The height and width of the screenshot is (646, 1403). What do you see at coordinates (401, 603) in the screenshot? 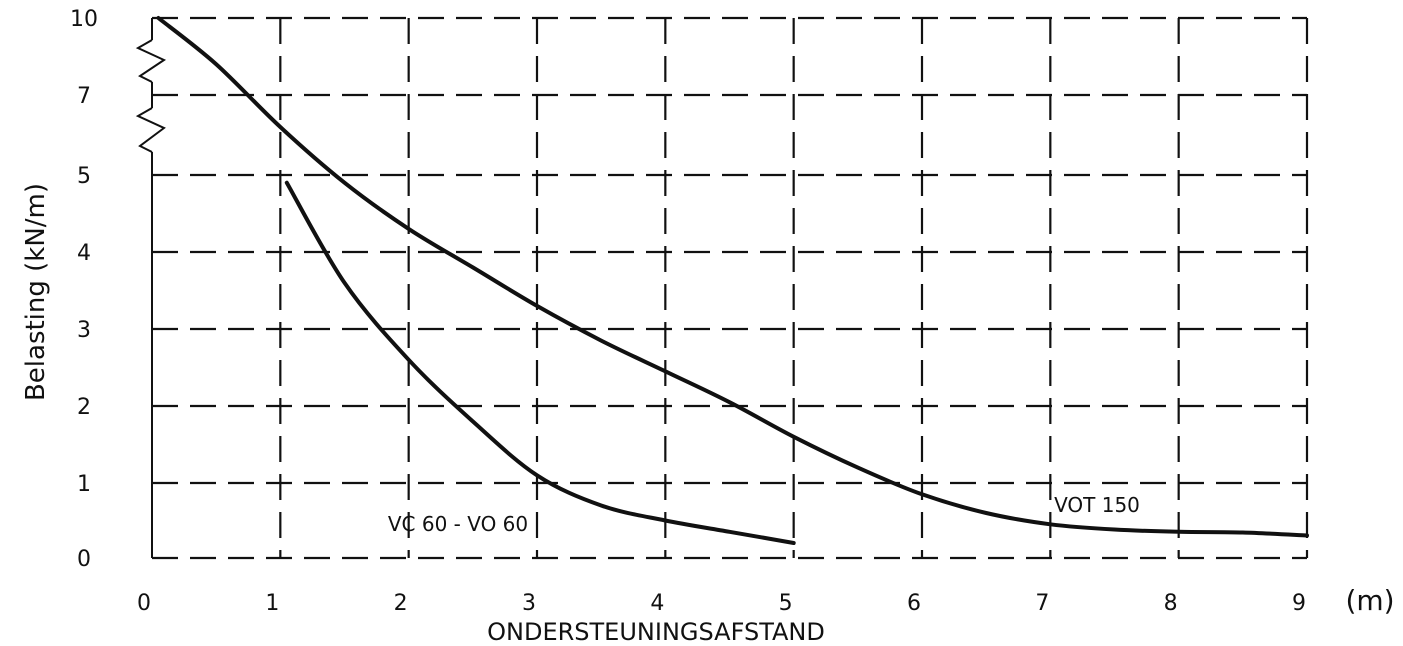
I see `x-tick-2: 2` at bounding box center [401, 603].